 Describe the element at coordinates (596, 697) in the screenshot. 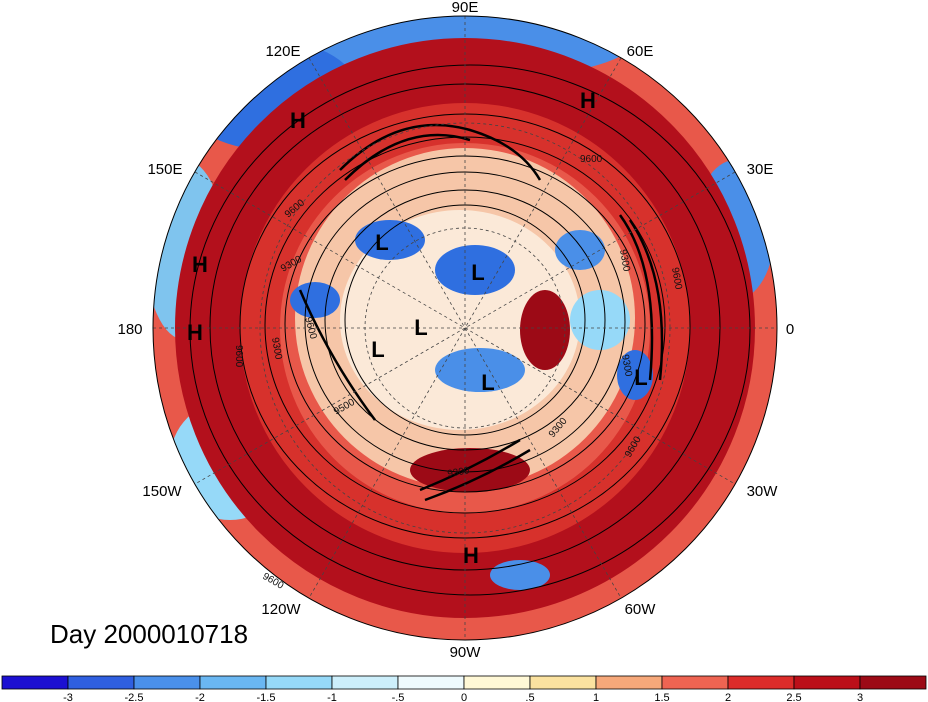

I see `colorbar-tick-label: 1` at that location.